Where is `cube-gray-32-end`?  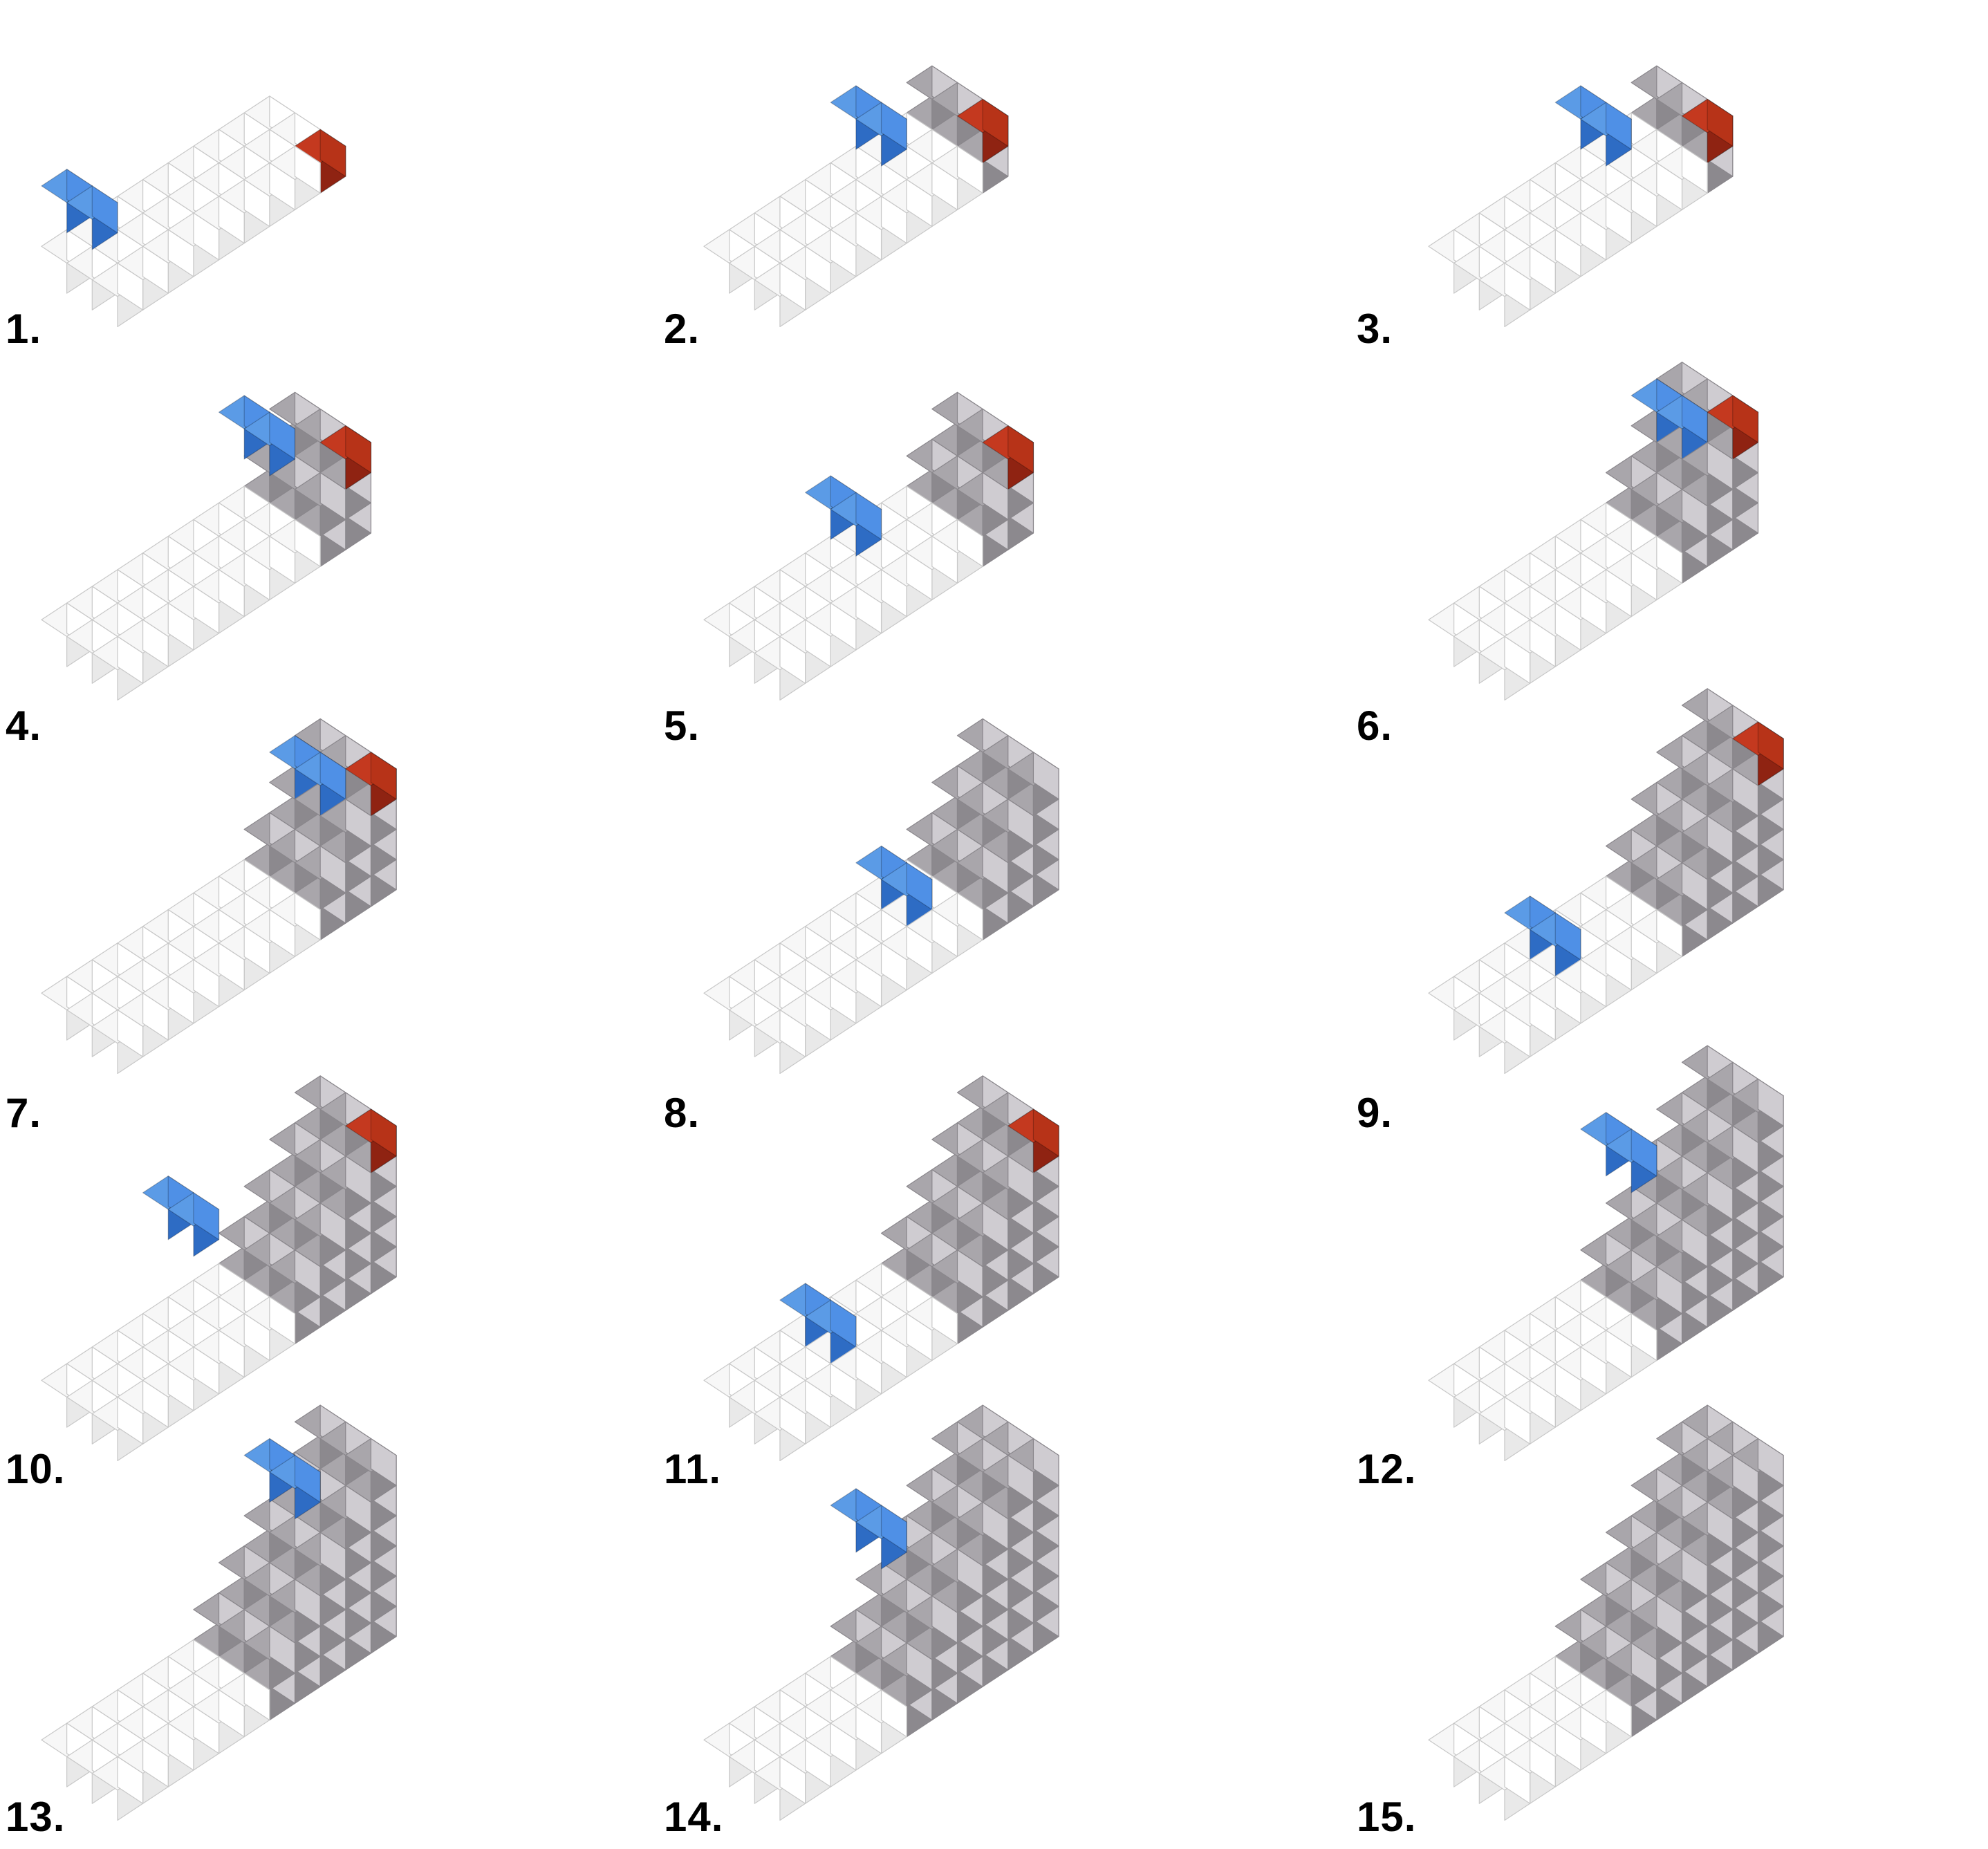 cube-gray-32-end is located at coordinates (332, 869).